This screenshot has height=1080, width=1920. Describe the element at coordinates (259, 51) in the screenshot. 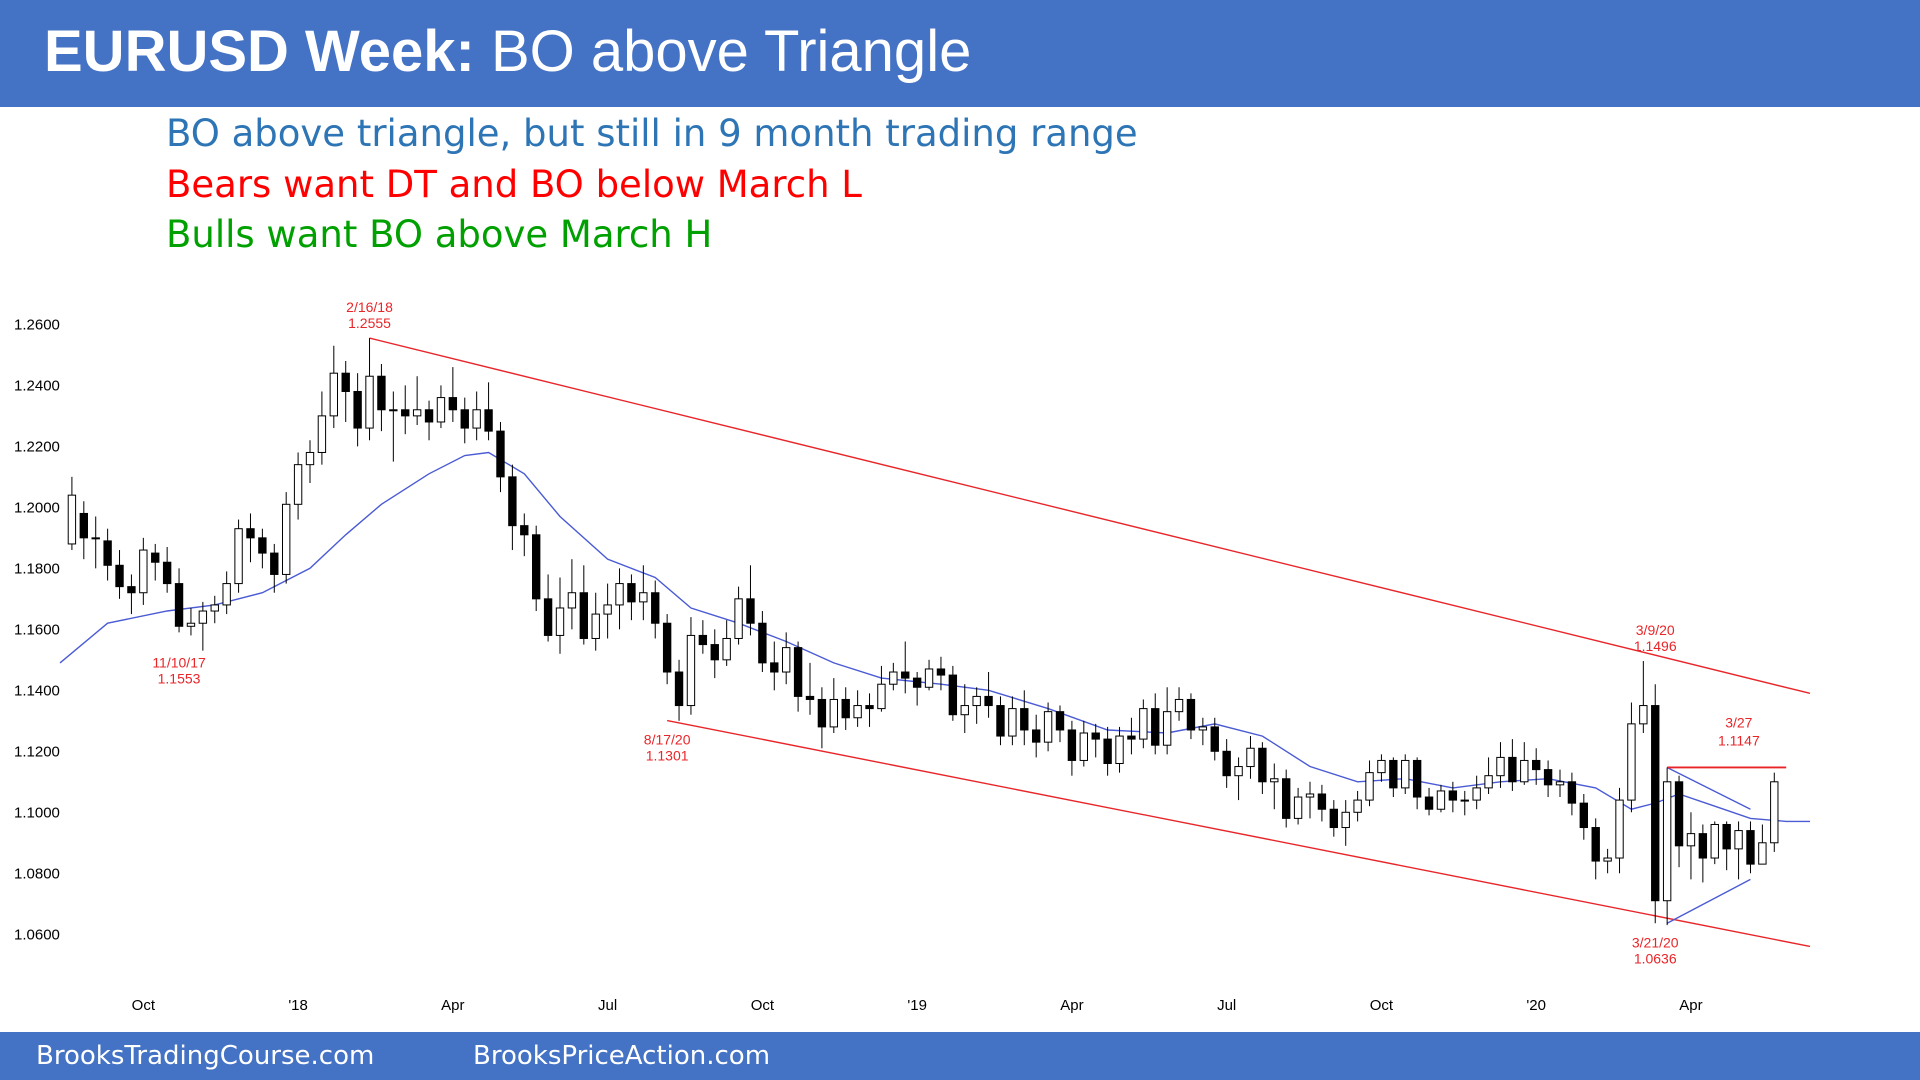

I see `title-bold: EURUSD Week:` at that location.